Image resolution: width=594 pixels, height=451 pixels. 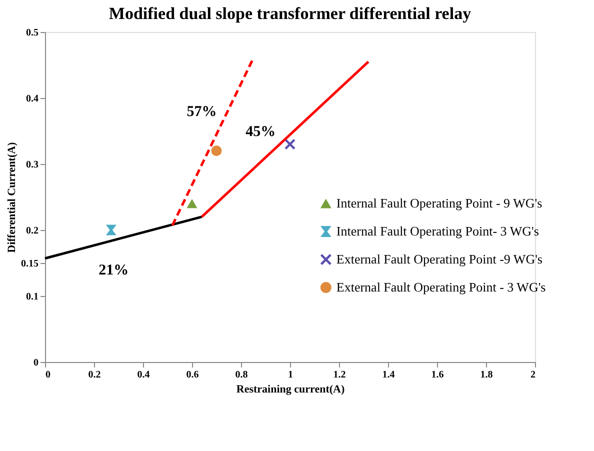 What do you see at coordinates (192, 375) in the screenshot?
I see `x-tick-label: 0.6` at bounding box center [192, 375].